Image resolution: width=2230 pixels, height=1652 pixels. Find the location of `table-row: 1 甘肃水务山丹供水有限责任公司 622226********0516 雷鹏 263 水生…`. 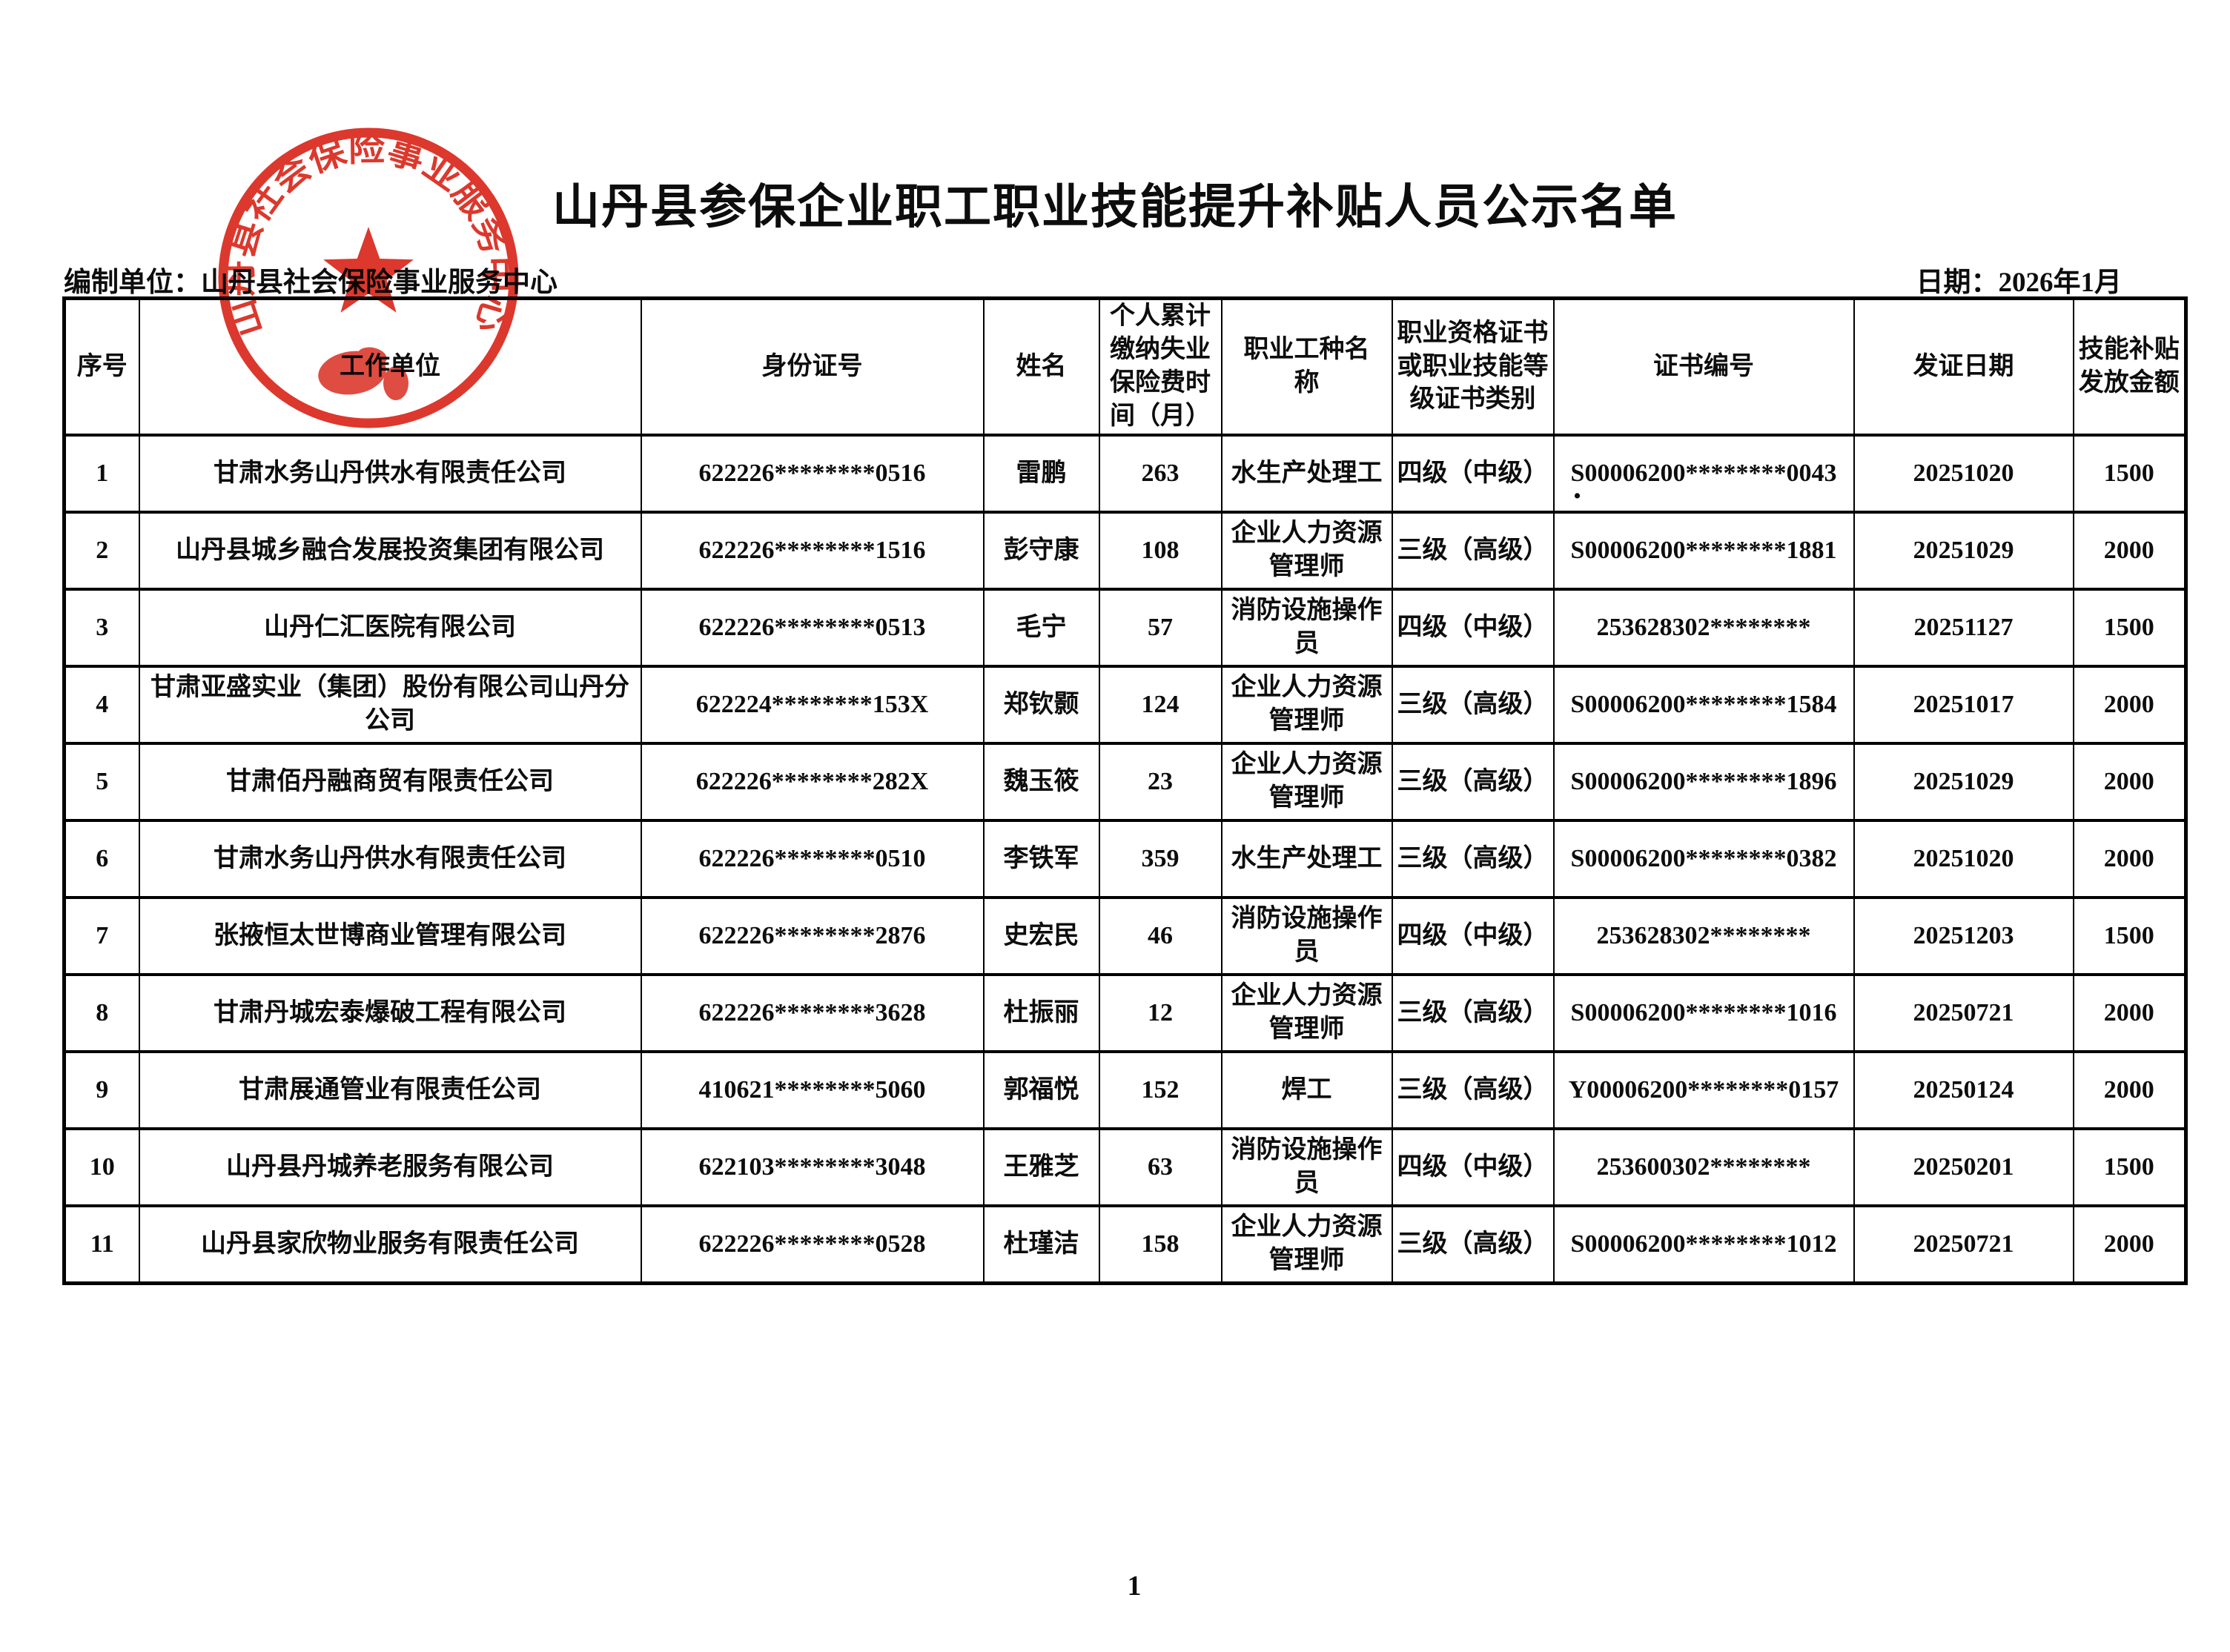

table-row: 1 甘肃水务山丹供水有限责任公司 622226********0516 雷鹏 263 水生… is located at coordinates (1125, 474).